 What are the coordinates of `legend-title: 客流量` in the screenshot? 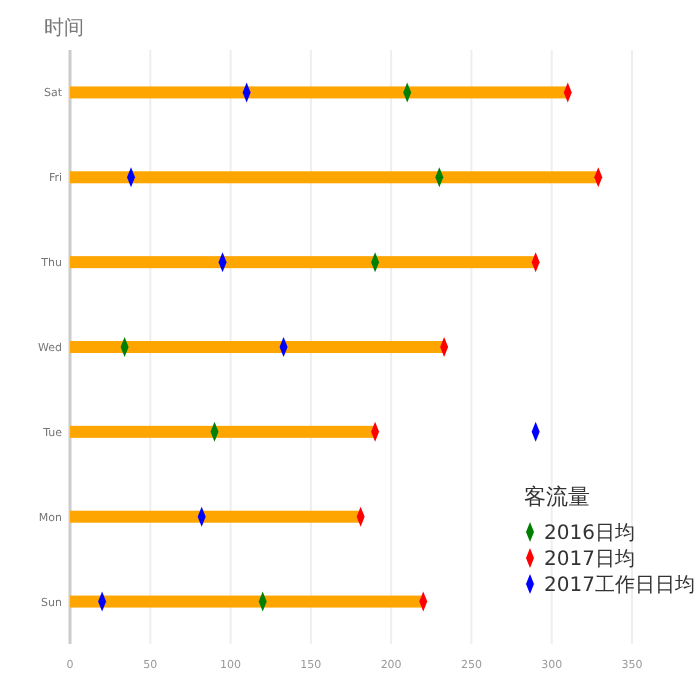 It's located at (557, 497).